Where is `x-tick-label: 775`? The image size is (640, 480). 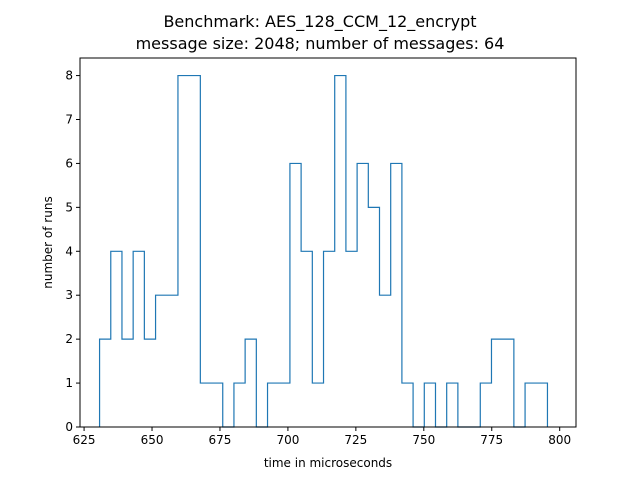 x-tick-label: 775 is located at coordinates (491, 440).